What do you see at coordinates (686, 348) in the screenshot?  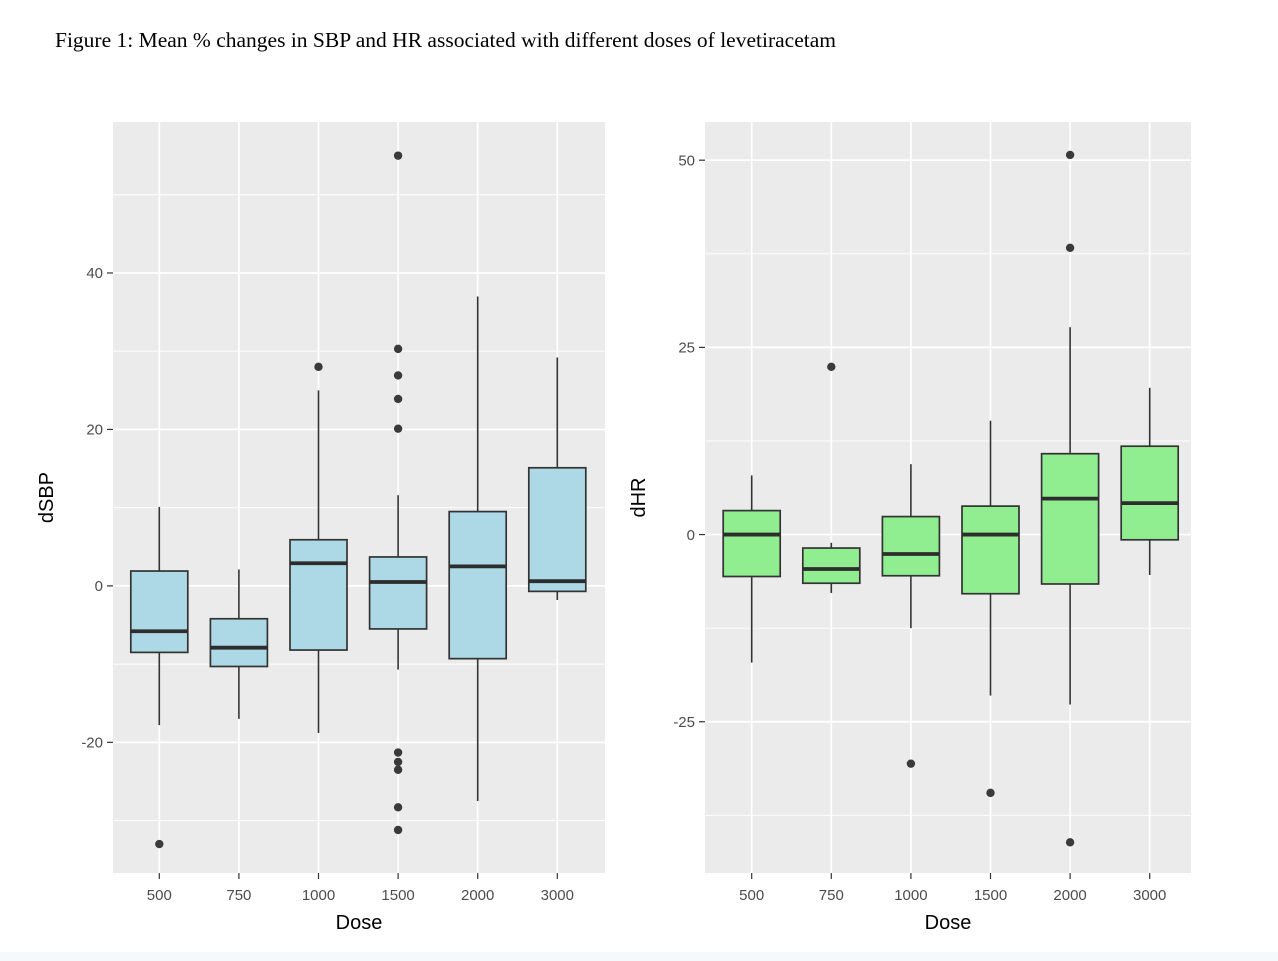 I see `y-tick-label: 25` at bounding box center [686, 348].